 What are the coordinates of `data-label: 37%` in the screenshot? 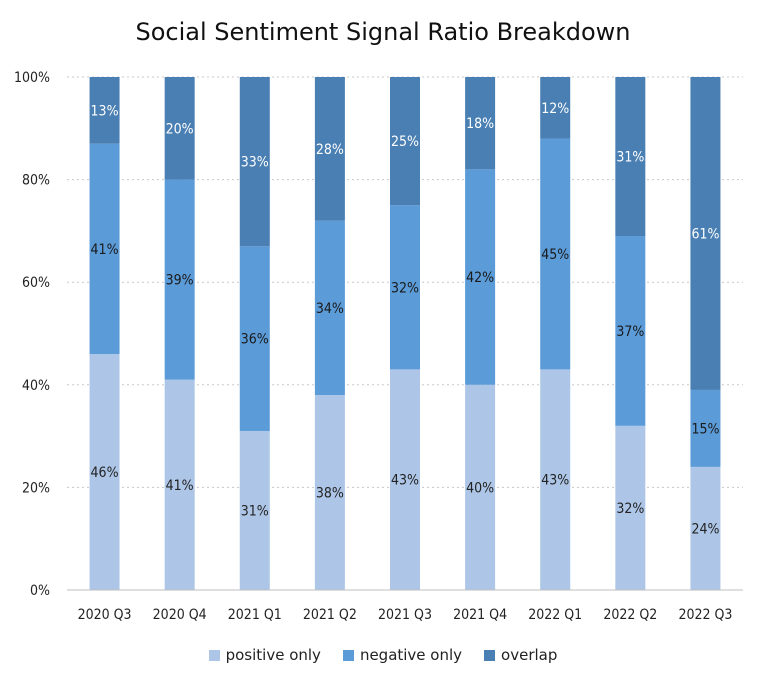 It's located at (630, 332).